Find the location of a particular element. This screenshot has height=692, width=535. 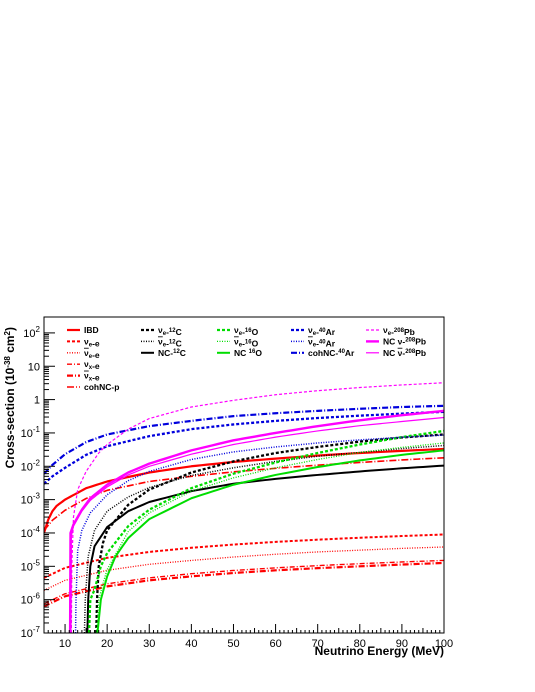

x-tick-label: 50 is located at coordinates (233, 644).